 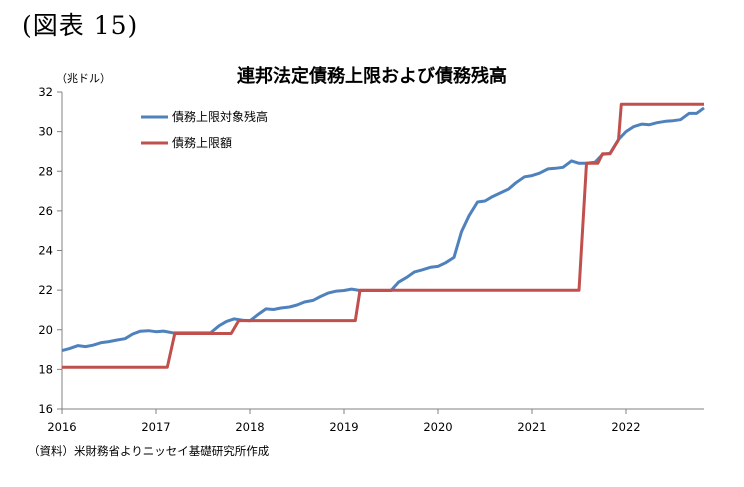 What do you see at coordinates (83, 78) in the screenshot?
I see `unit-label: （兆ドル）` at bounding box center [83, 78].